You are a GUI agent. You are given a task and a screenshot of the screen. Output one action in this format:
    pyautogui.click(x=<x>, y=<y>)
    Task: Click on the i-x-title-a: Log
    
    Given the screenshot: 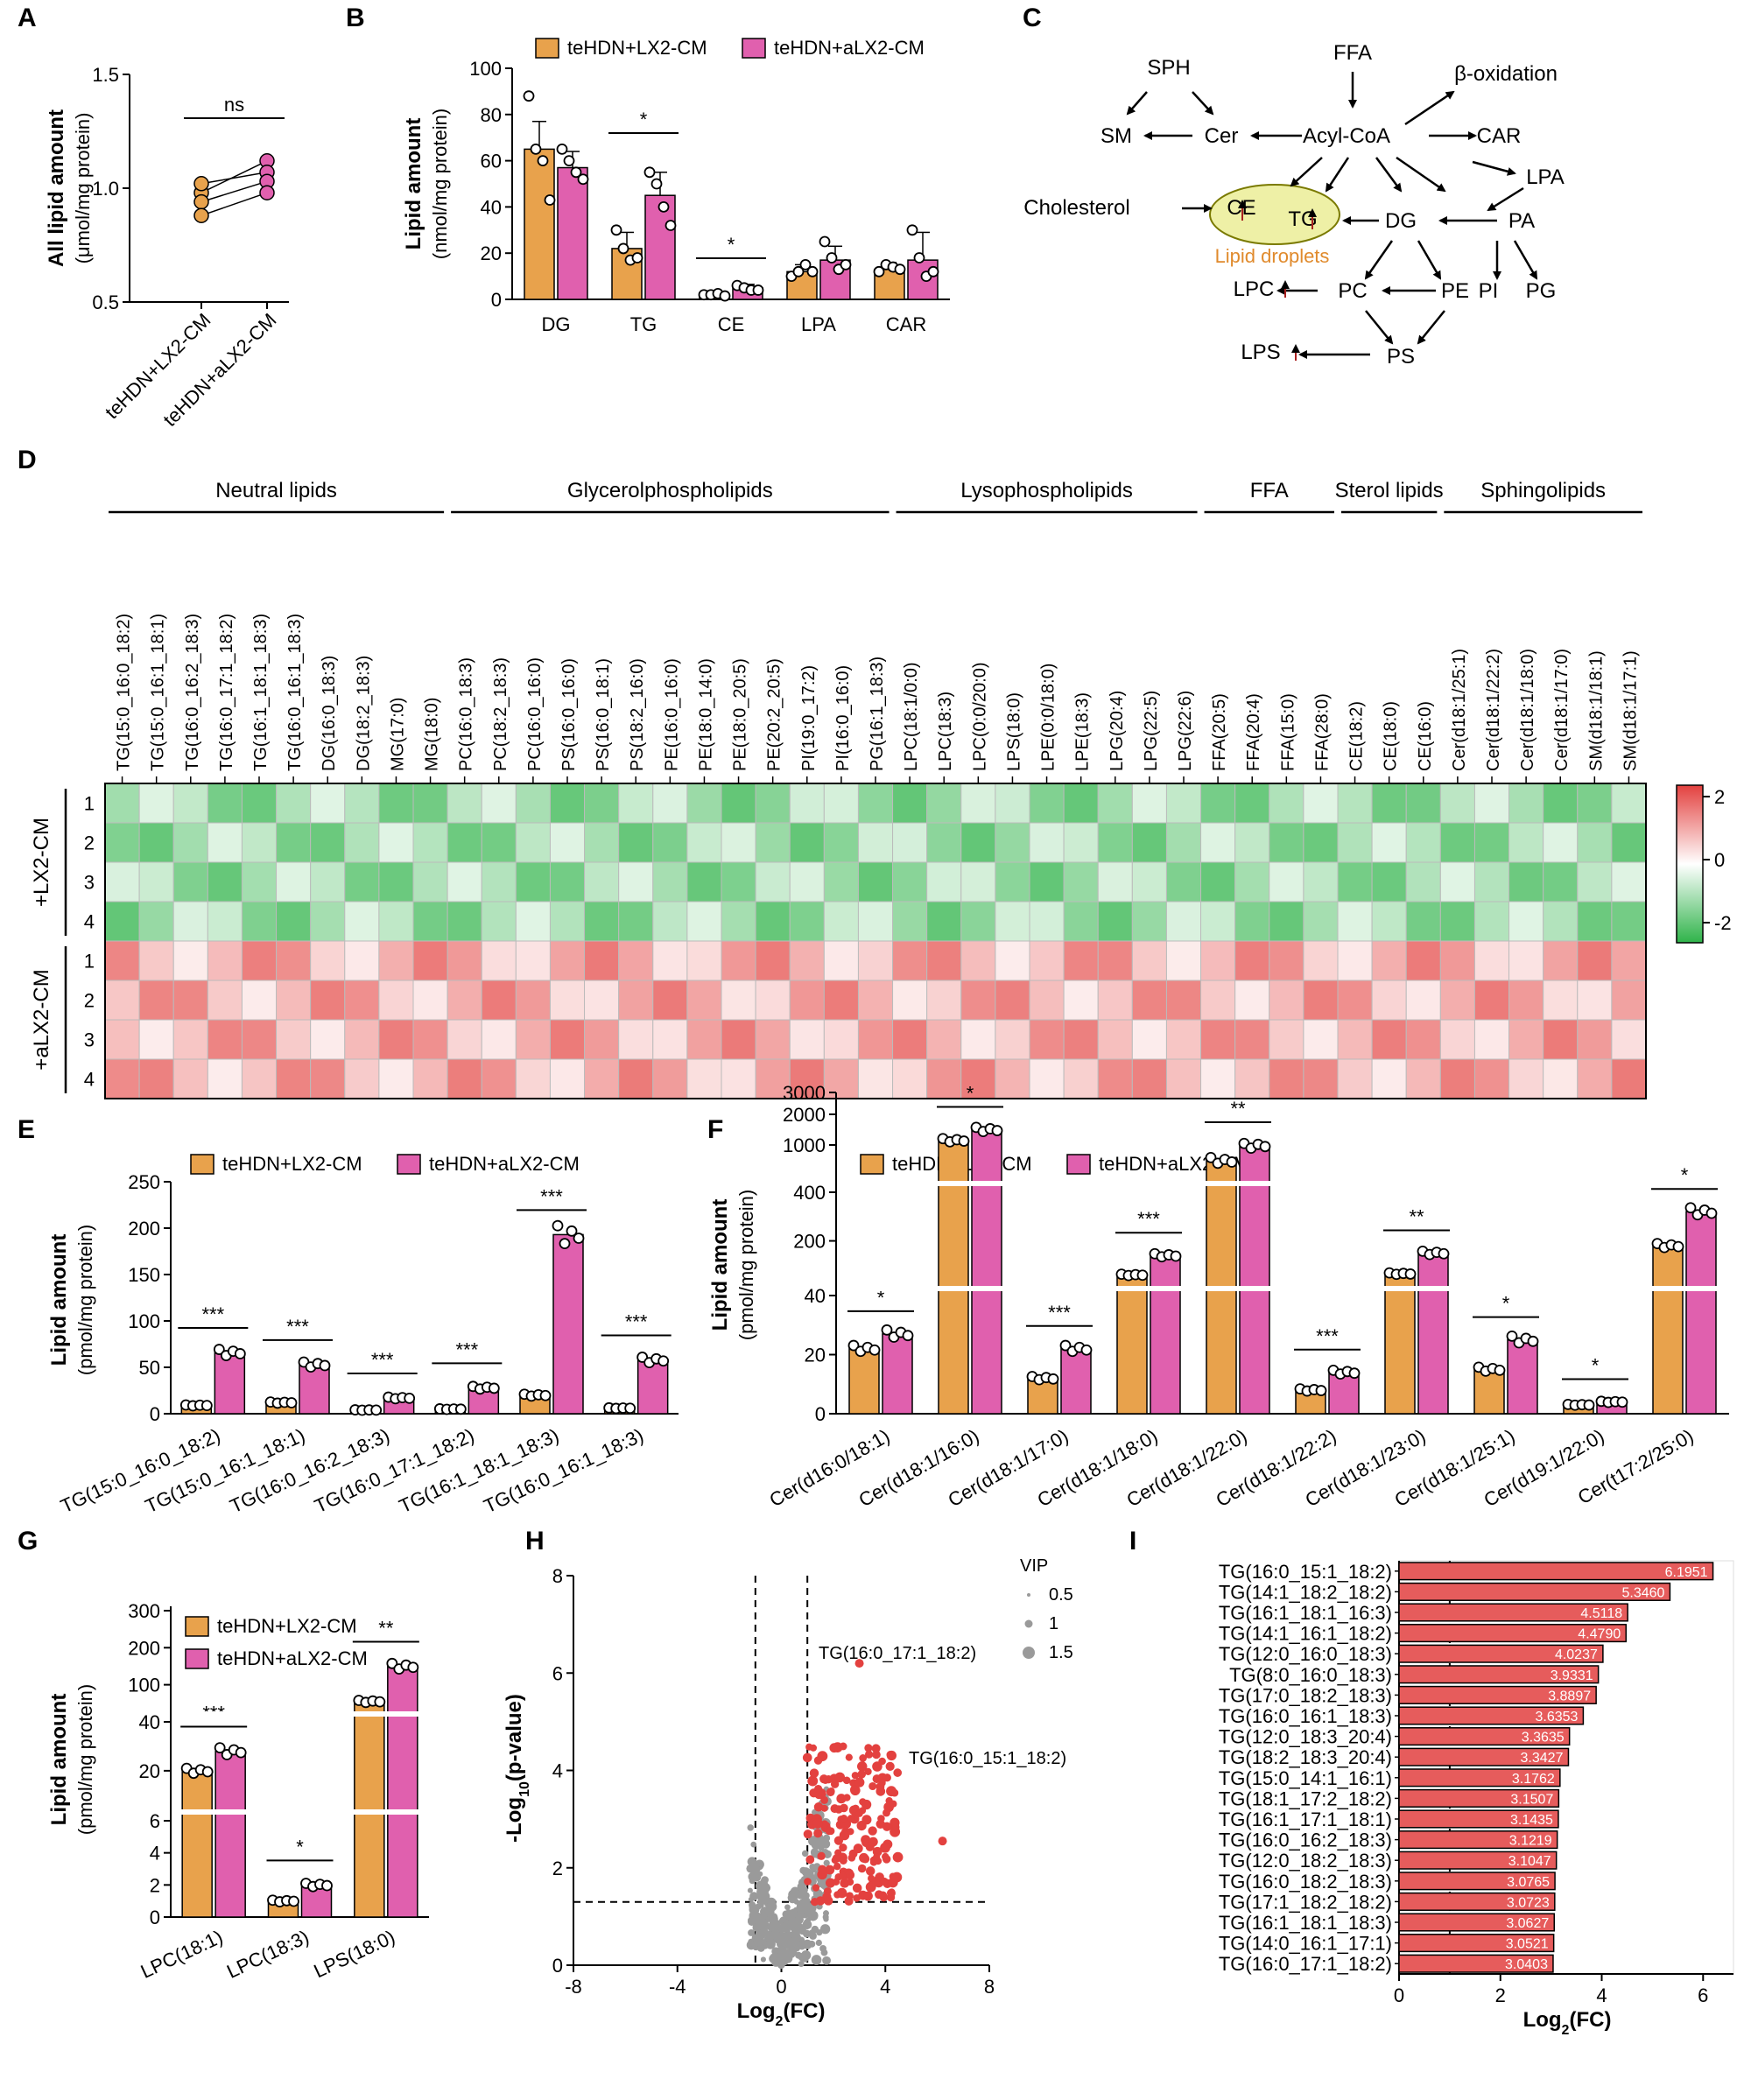 What is the action you would take?
    pyautogui.click(x=1542, y=2020)
    